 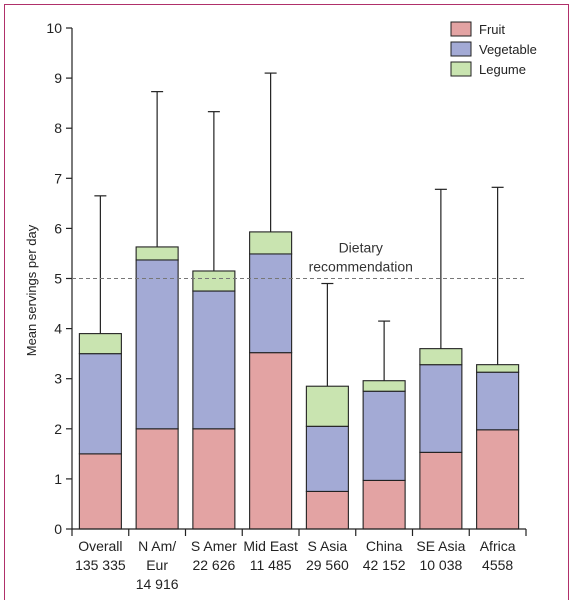 I want to click on legend-swatch-fruit, so click(x=461, y=29).